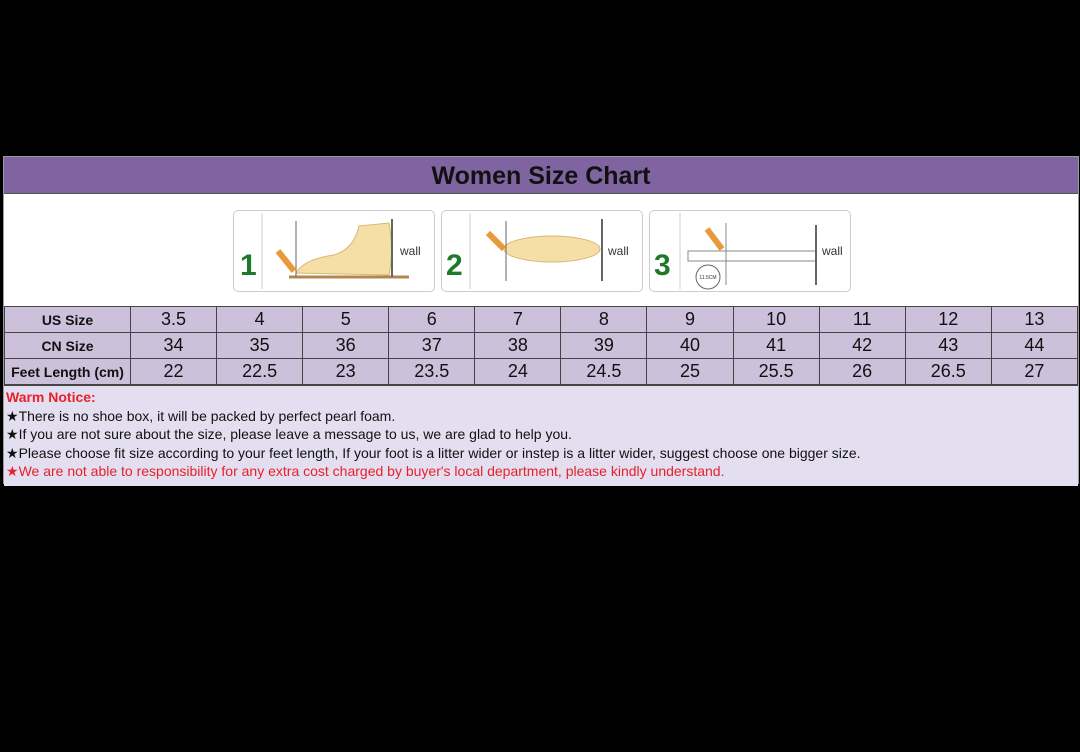  I want to click on ruler-measure-illustration: 3 11.5CM wall, so click(748, 251).